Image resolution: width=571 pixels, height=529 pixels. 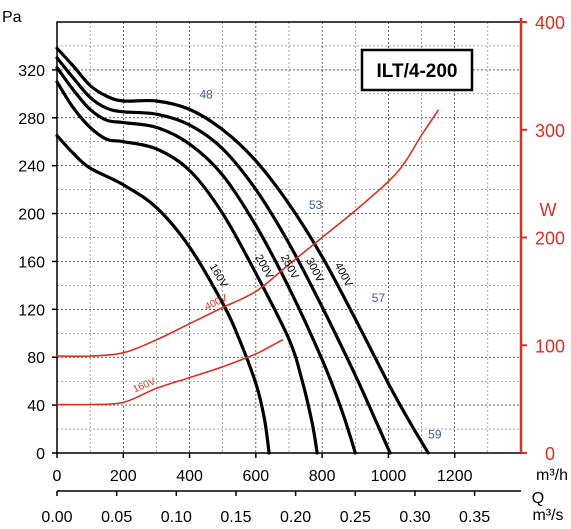 I want to click on efficiency-label: 48, so click(x=206, y=95).